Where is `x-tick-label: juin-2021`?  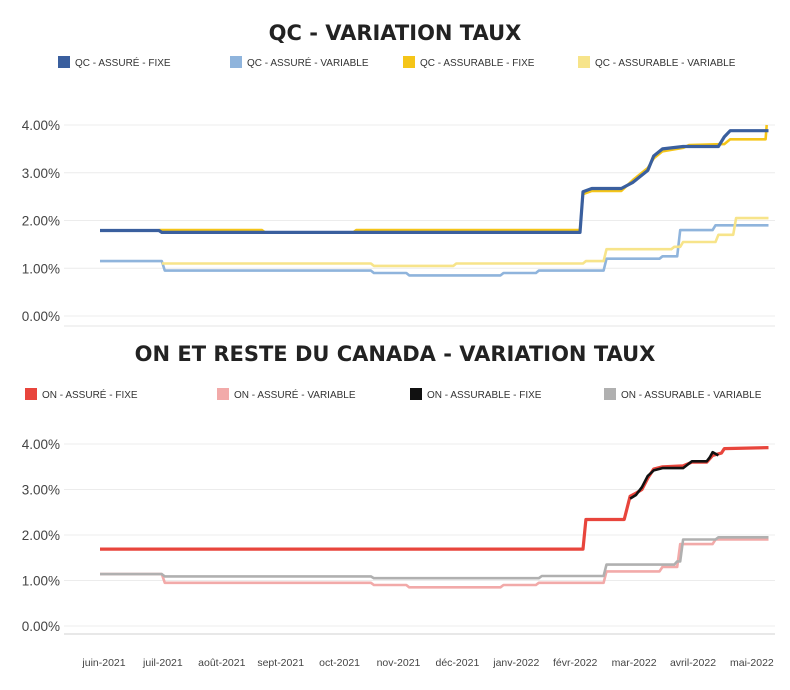
x-tick-label: juin-2021 is located at coordinates (103, 663).